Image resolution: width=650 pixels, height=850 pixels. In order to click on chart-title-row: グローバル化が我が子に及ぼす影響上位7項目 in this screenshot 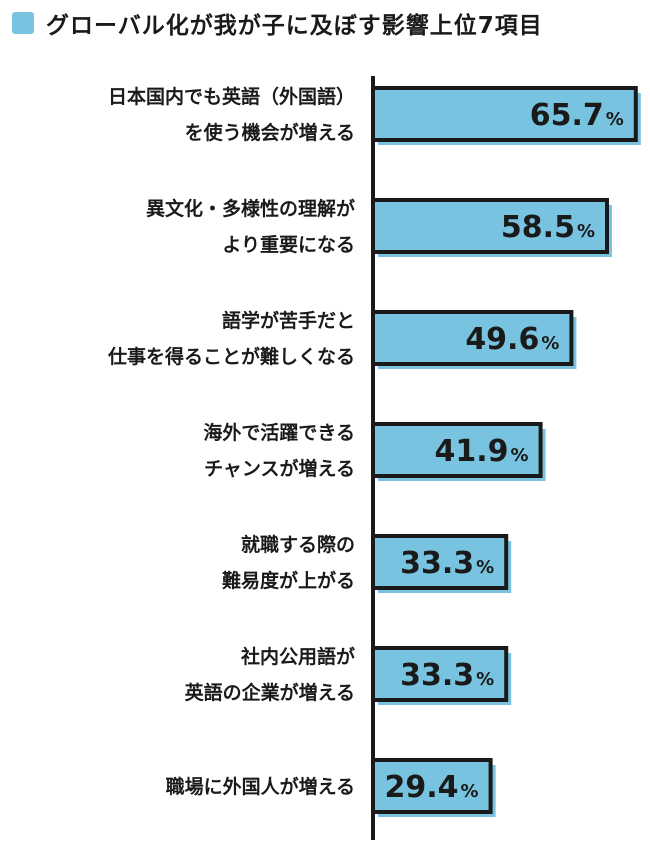, I will do `click(277, 23)`.